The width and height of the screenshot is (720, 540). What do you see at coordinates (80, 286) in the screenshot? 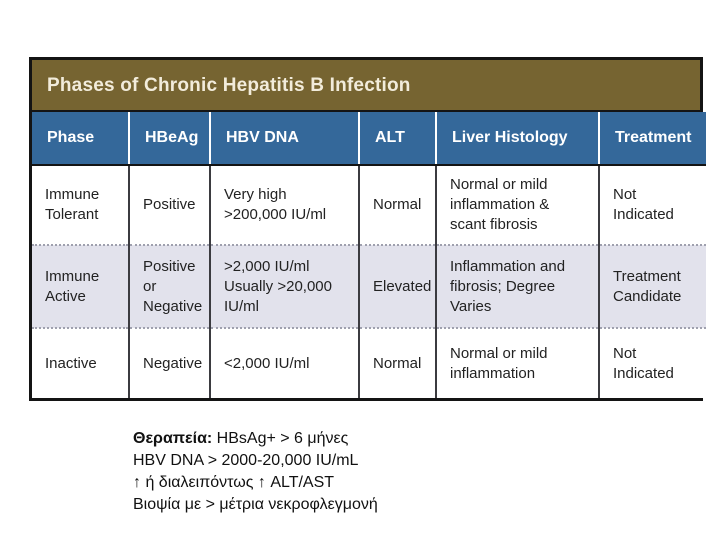
I see `cell-phase: Immune Active` at bounding box center [80, 286].